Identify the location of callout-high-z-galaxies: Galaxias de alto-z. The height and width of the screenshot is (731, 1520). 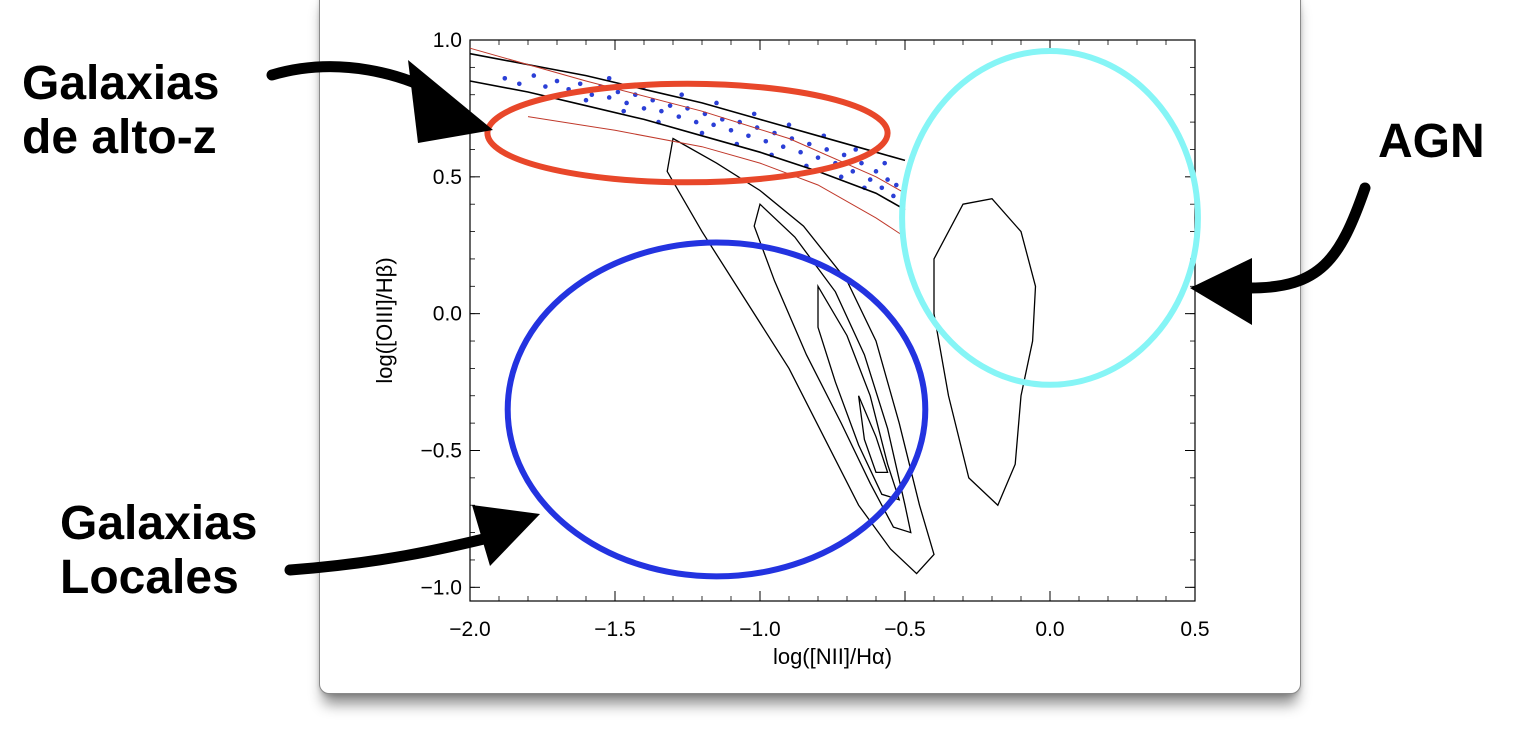
(121, 110).